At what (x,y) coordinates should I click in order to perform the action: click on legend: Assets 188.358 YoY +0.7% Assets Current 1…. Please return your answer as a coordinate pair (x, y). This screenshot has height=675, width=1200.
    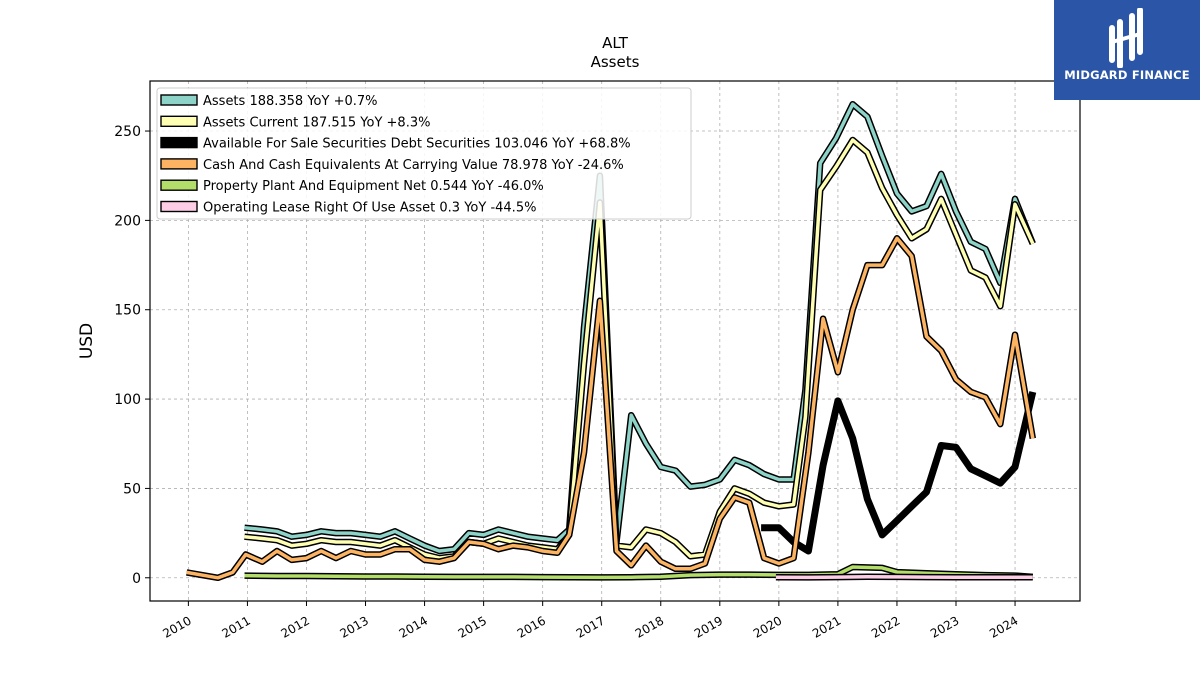
    Looking at the image, I should click on (424, 153).